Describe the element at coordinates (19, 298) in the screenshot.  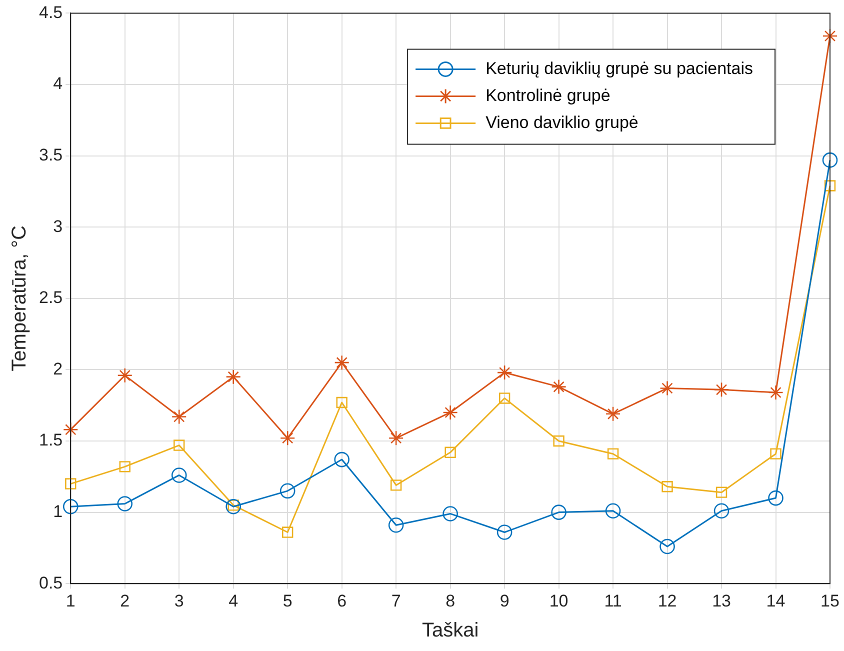
I see `y-axis-title: Temperatūra, °C` at that location.